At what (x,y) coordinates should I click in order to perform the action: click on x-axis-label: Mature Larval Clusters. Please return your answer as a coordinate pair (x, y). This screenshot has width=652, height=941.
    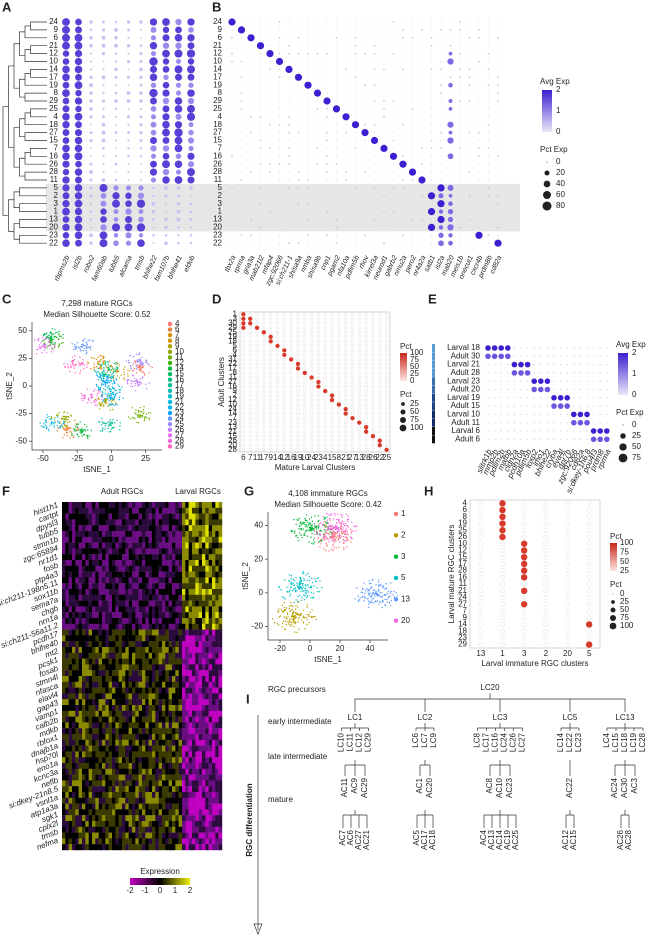
    Looking at the image, I should click on (315, 467).